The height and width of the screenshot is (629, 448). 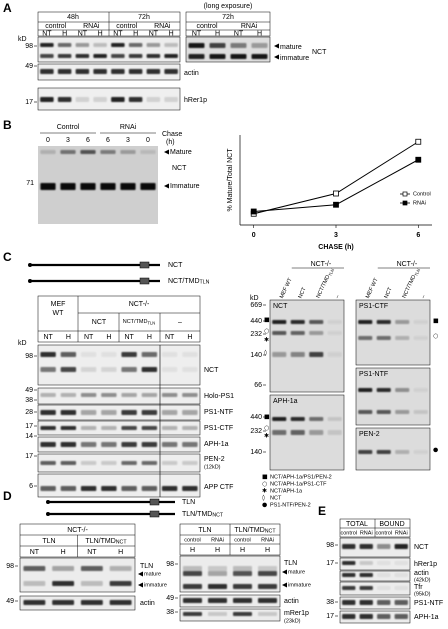 I want to click on protein-label: hRer1p, so click(x=425, y=564).